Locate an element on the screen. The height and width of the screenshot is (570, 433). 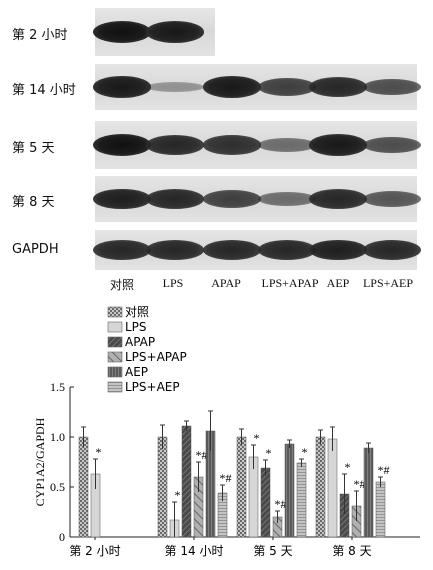
x-tick-label: 第 2 小时 is located at coordinates (94, 551).